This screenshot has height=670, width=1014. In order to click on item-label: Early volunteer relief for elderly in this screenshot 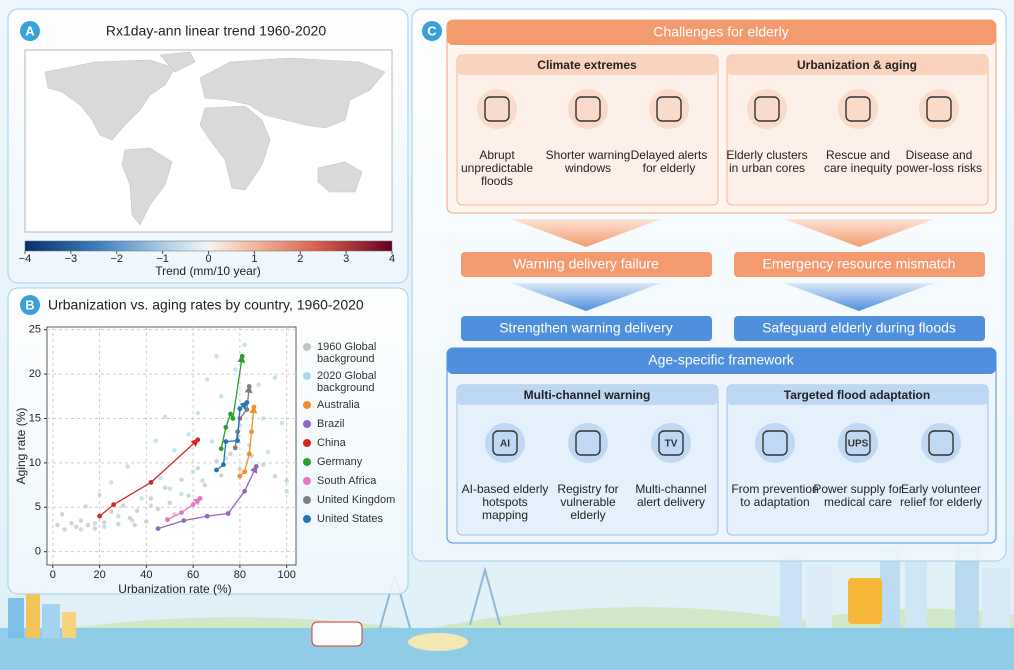, I will do `click(941, 495)`.